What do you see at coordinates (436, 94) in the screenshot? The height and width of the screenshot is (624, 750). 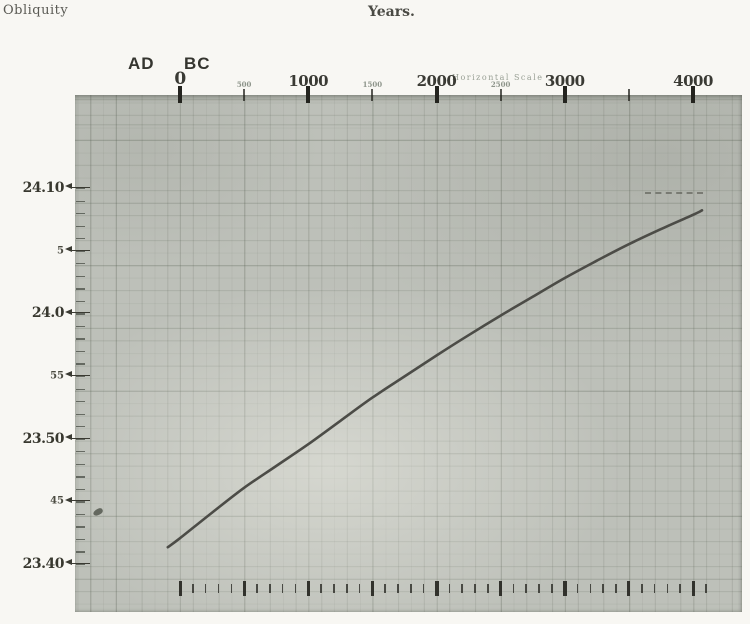 I see `x-tick-2000` at bounding box center [436, 94].